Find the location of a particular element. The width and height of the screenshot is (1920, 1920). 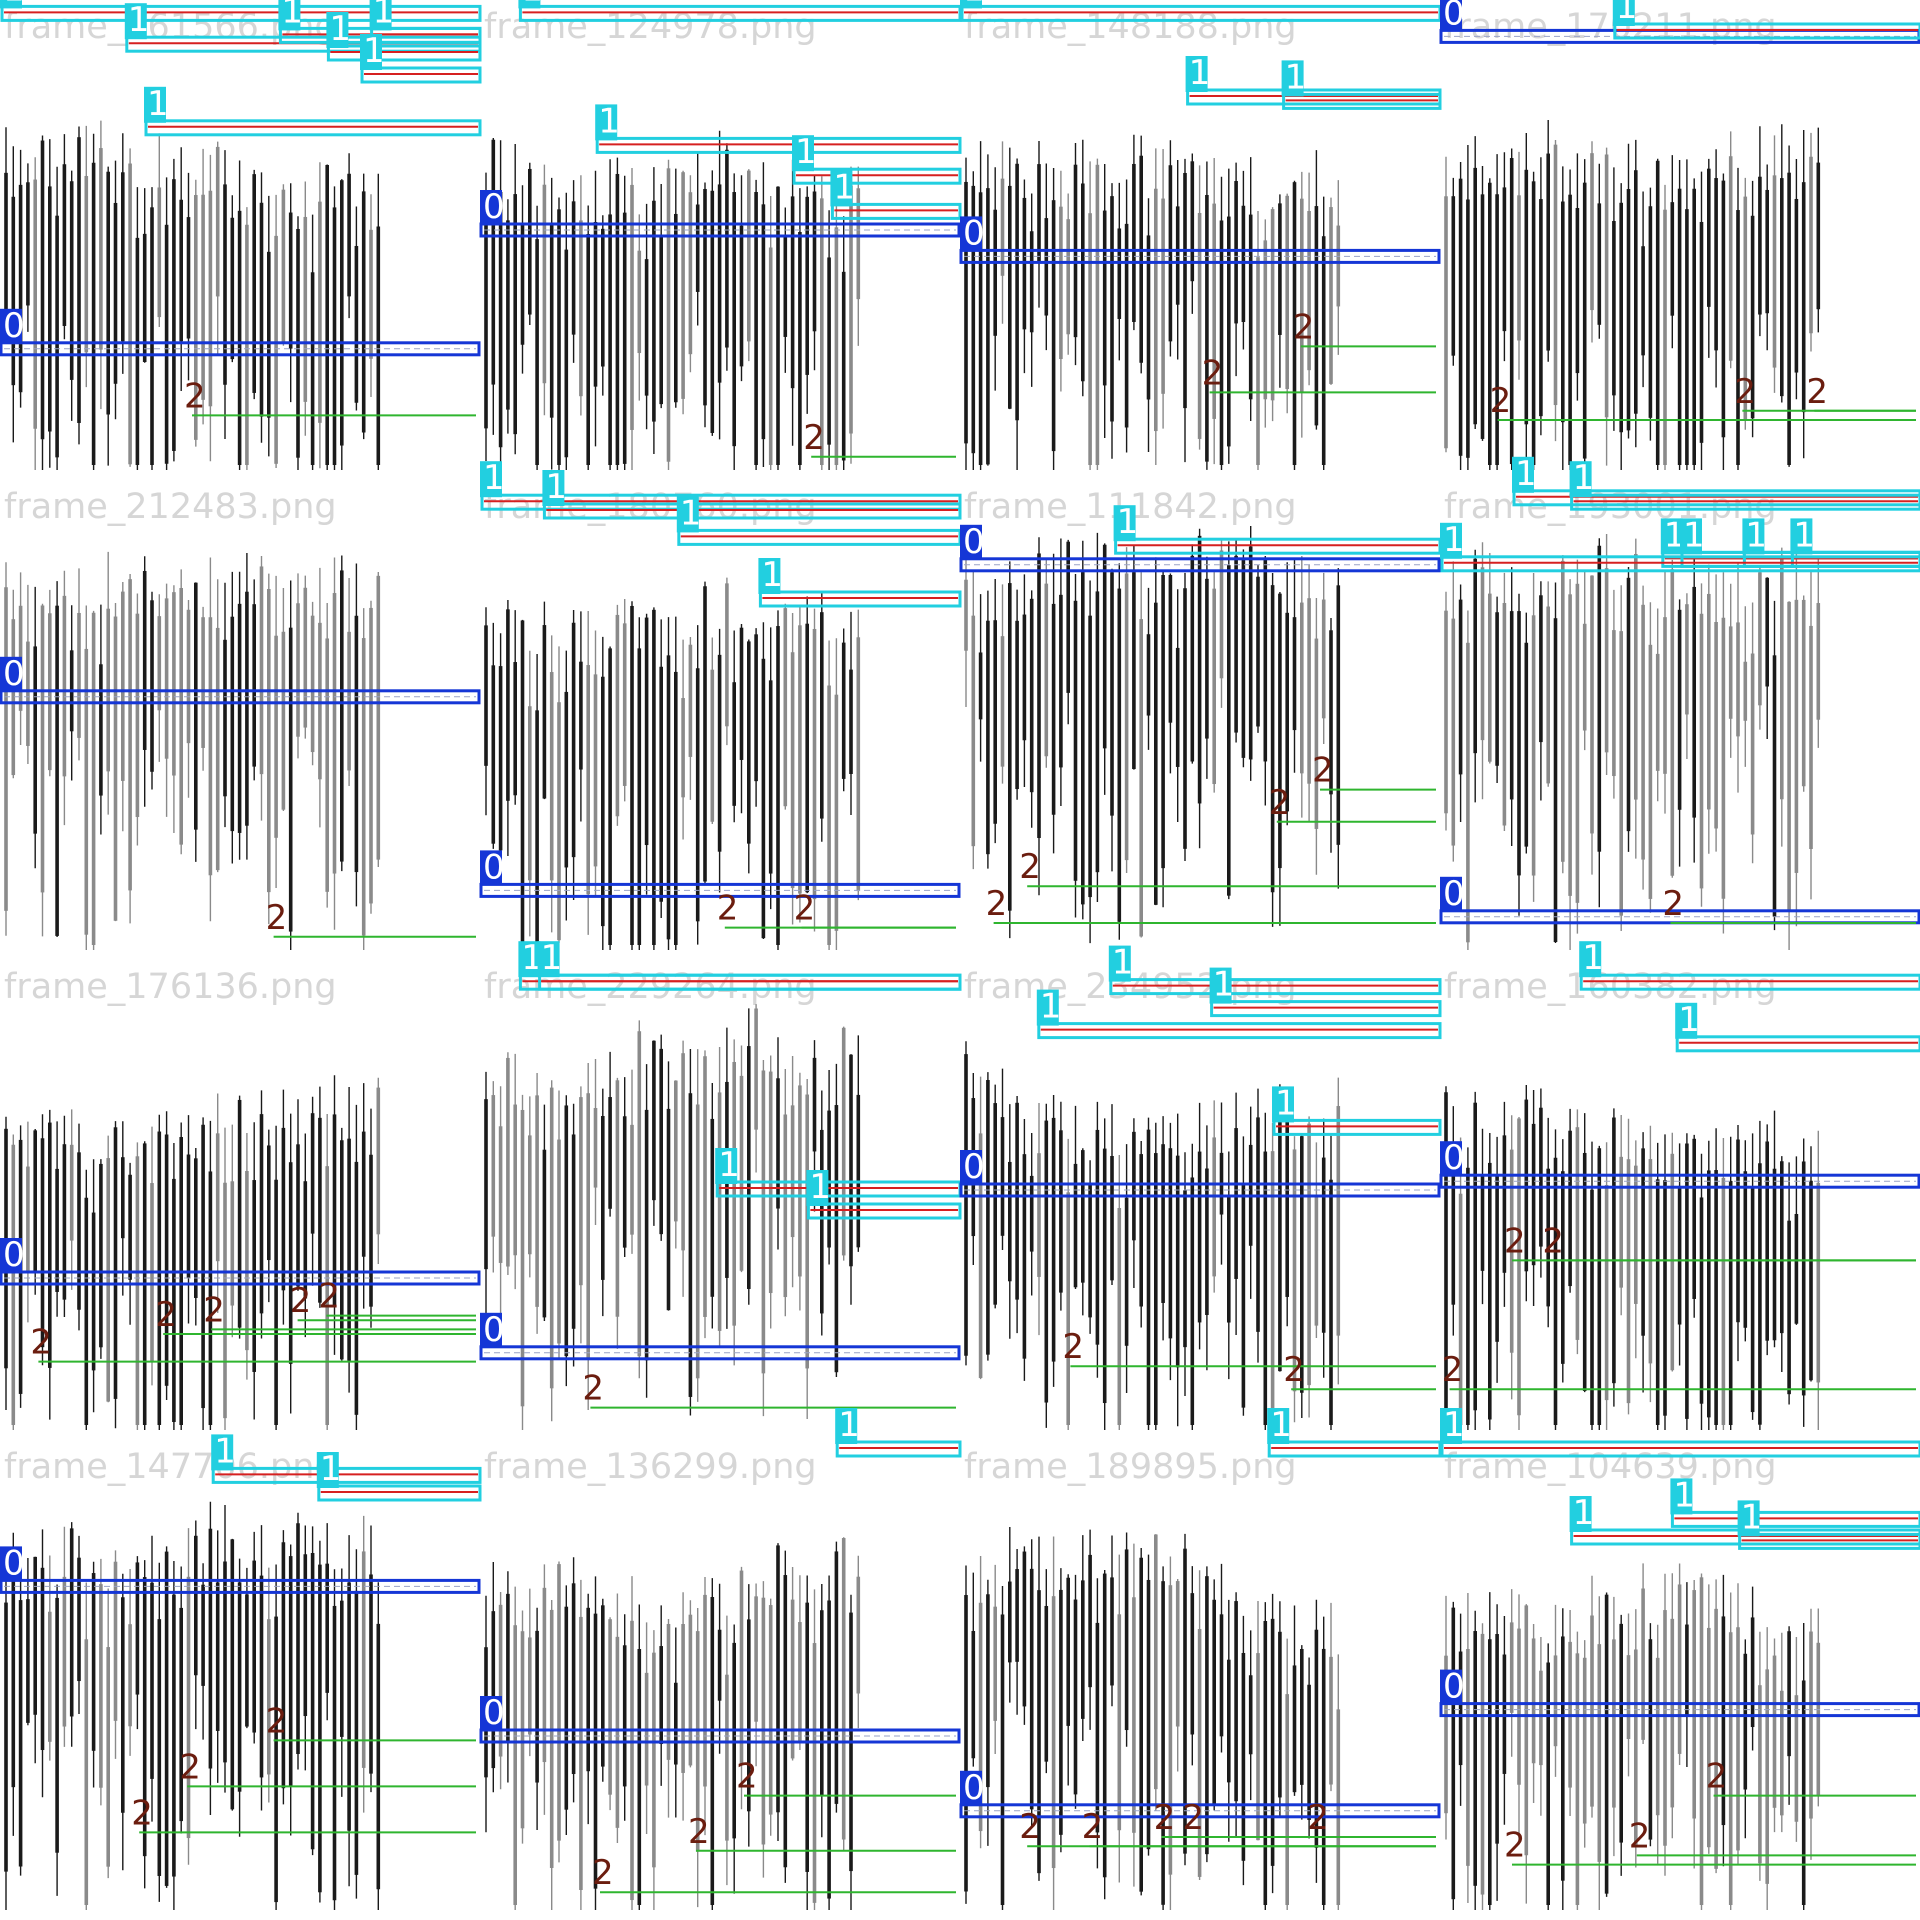

frame-title: frame_170211.png is located at coordinates (1610, 27).